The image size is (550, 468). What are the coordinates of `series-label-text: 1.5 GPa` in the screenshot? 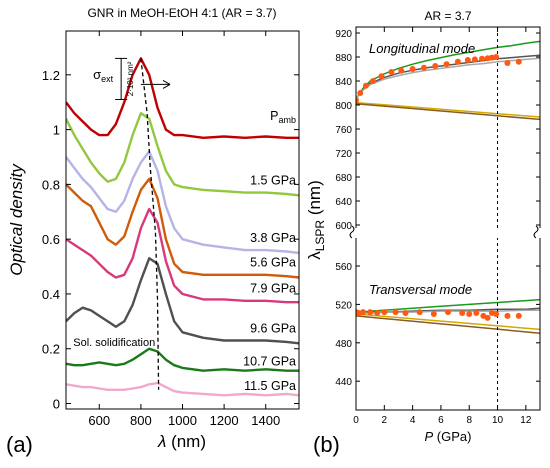 It's located at (273, 181).